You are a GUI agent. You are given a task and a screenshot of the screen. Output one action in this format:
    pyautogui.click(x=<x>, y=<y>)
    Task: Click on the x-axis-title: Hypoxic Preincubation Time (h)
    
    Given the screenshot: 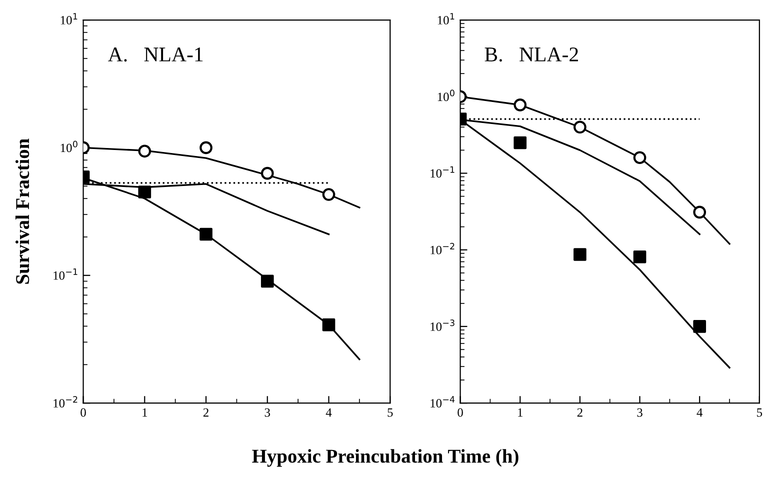 What is the action you would take?
    pyautogui.click(x=385, y=458)
    